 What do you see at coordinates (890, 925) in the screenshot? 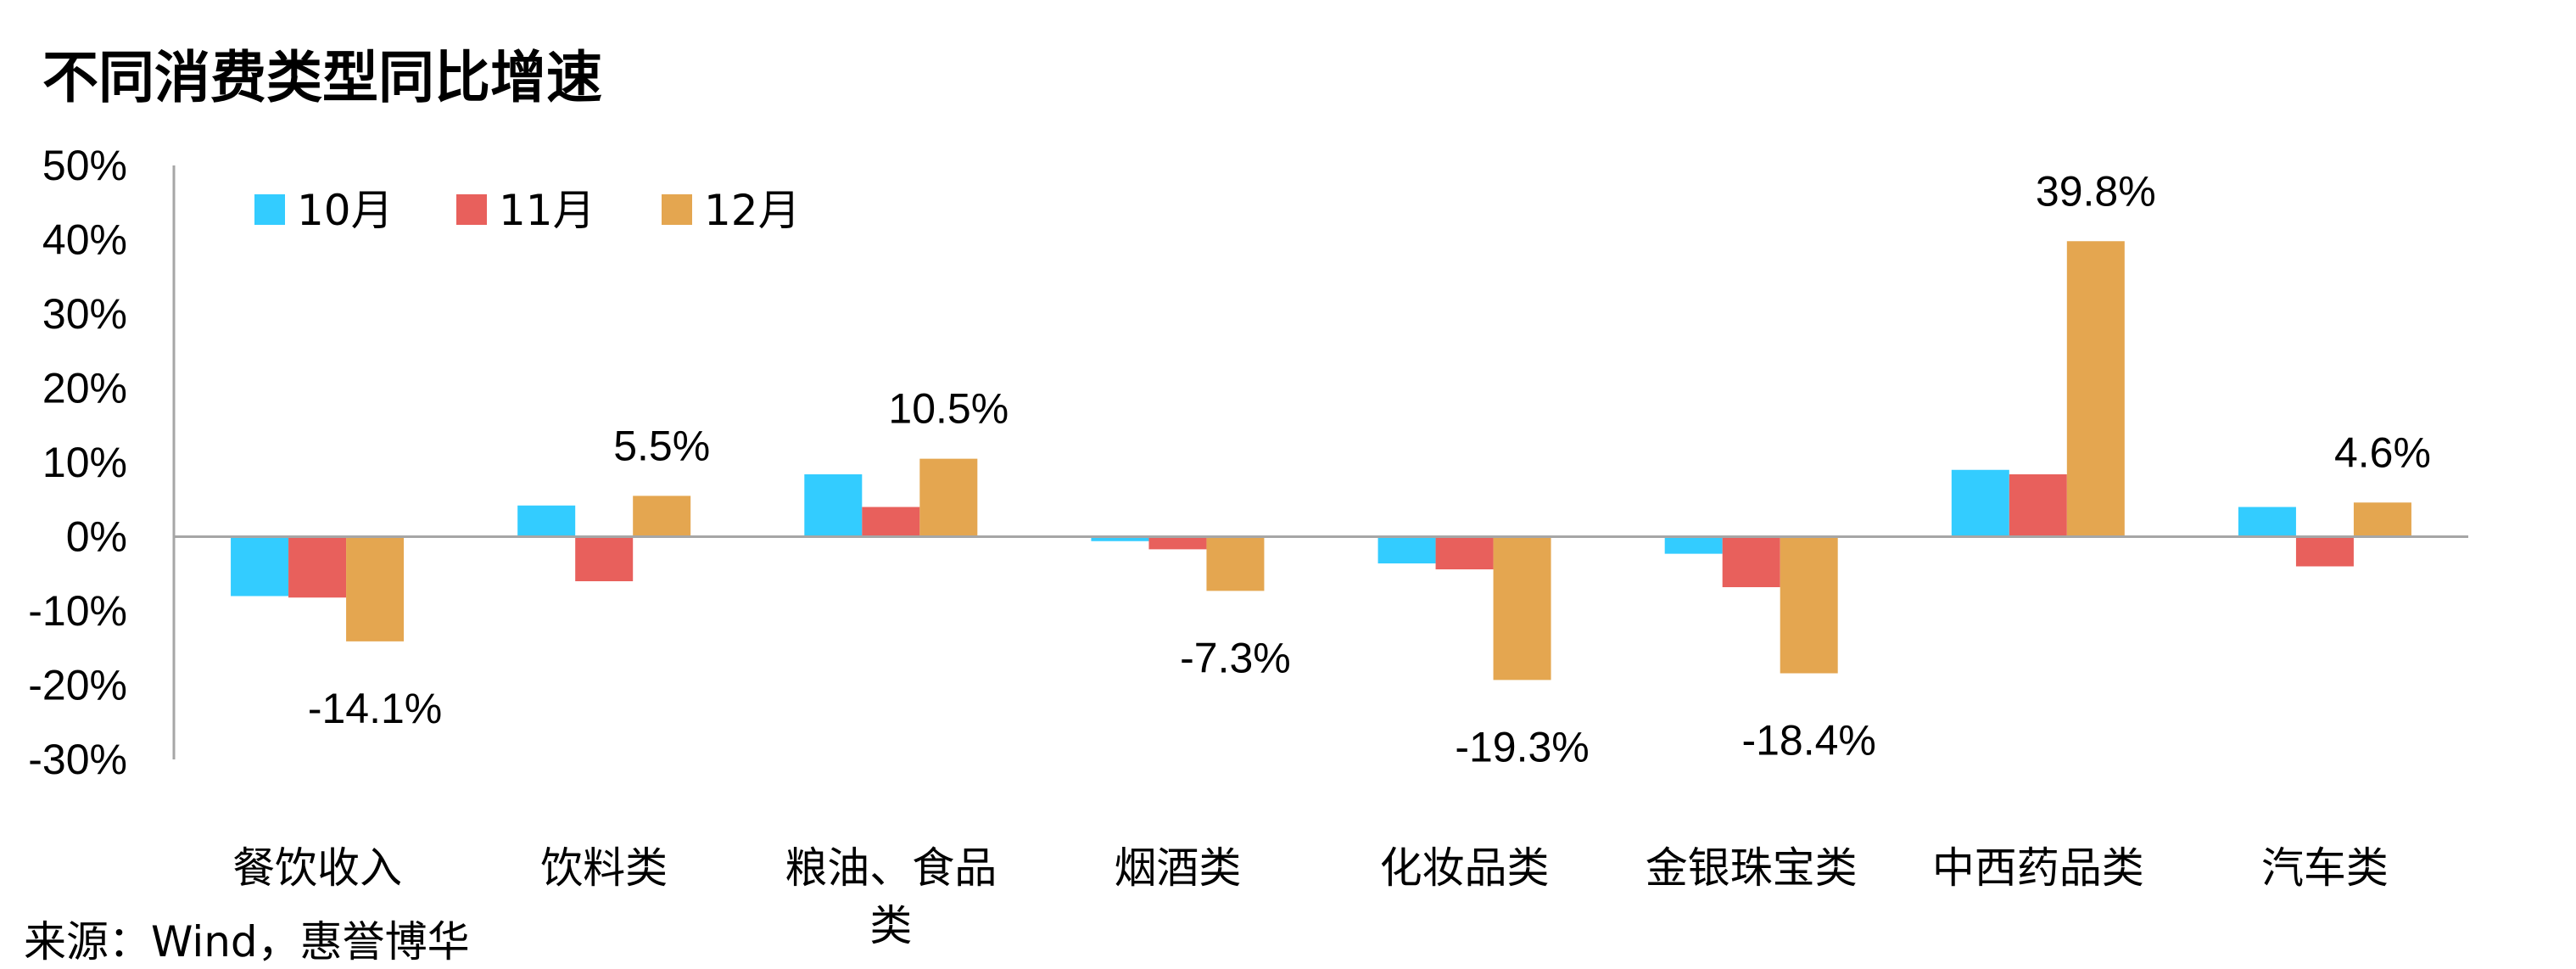
I see `category-label: 类` at bounding box center [890, 925].